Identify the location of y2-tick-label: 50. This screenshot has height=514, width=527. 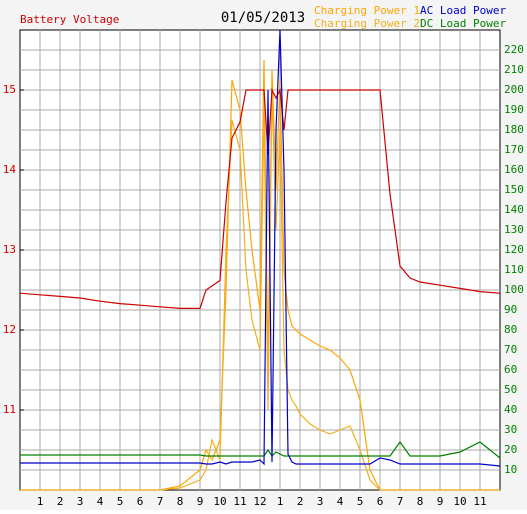
(510, 389).